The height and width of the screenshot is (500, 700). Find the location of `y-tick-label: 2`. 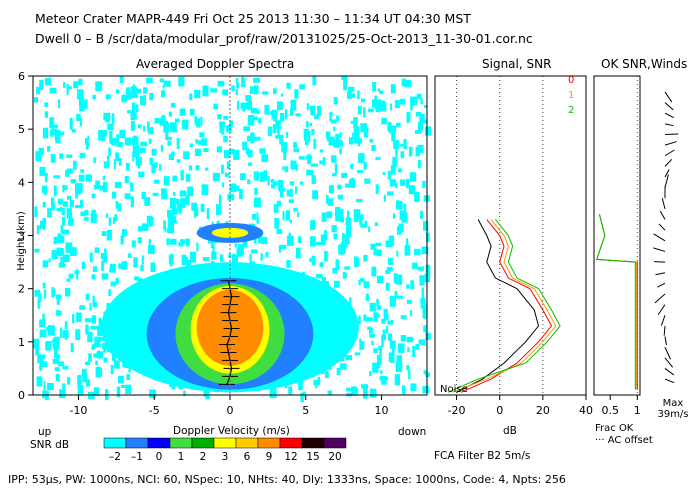

y-tick-label: 2 is located at coordinates (21, 289).